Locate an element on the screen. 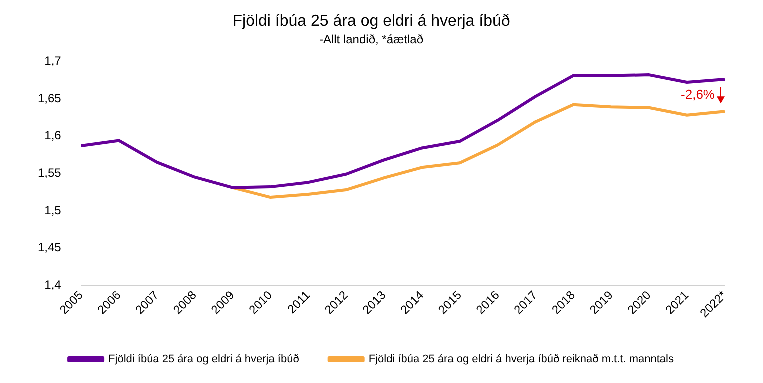 The width and height of the screenshot is (763, 383). y-tick-label: 1,55 is located at coordinates (50, 173).